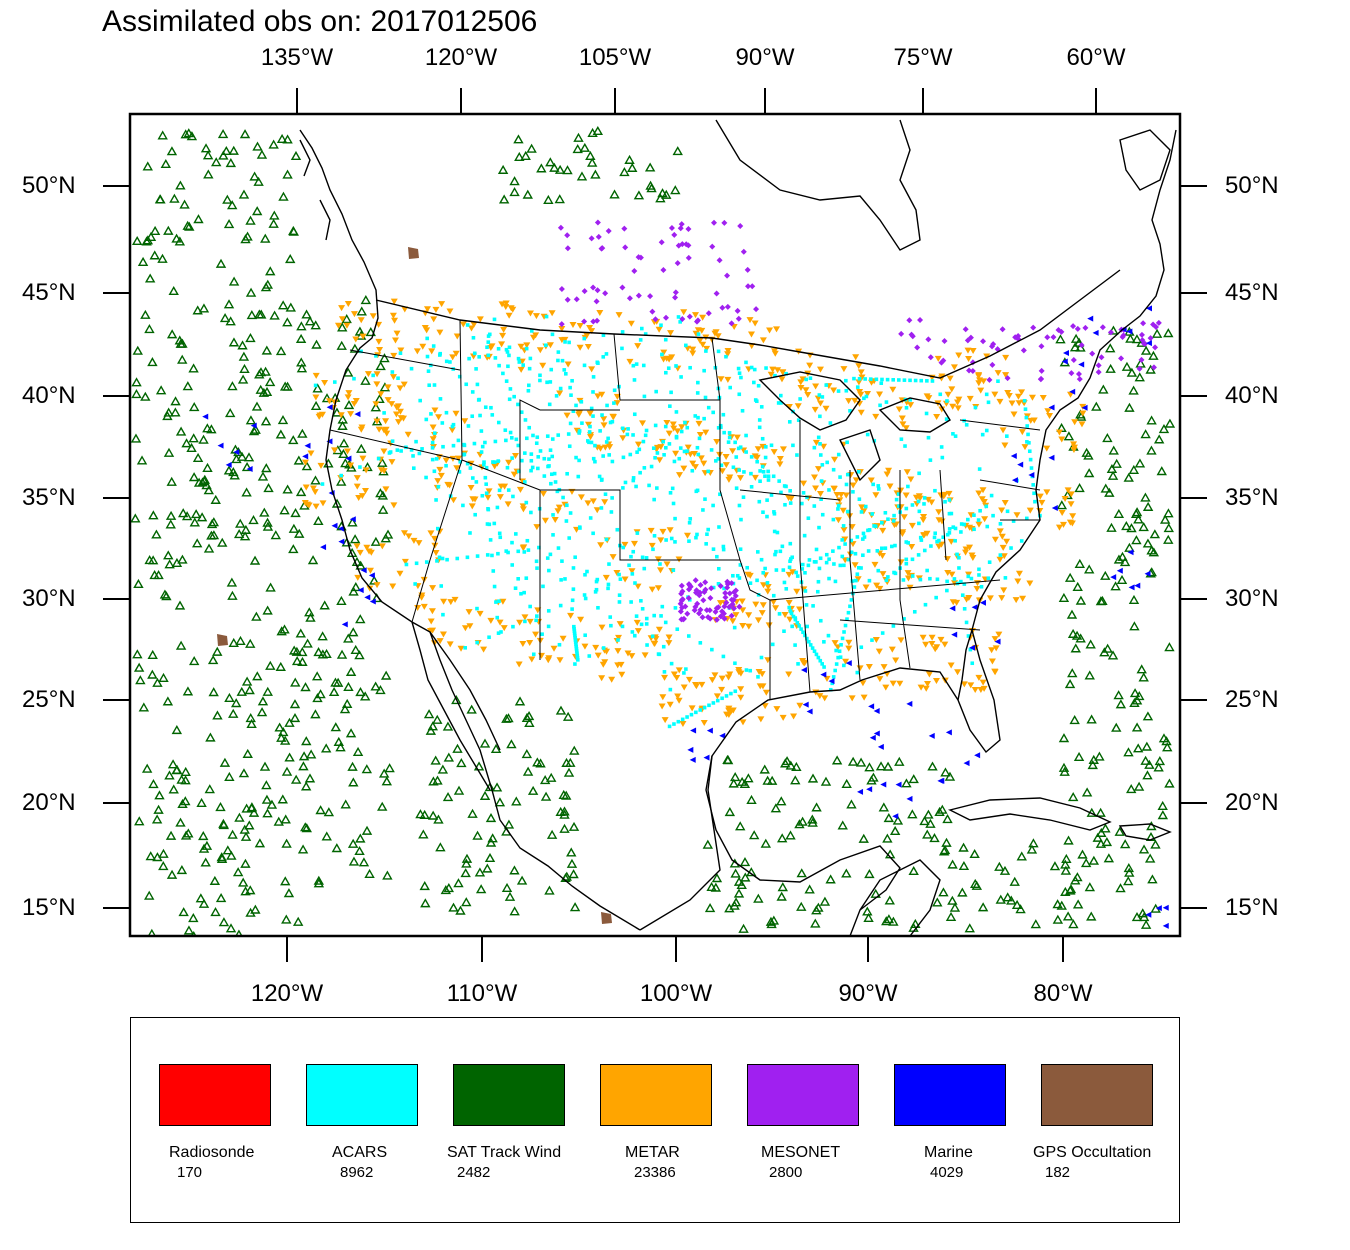 This screenshot has width=1350, height=1250. I want to click on baja-coastline, so click(456, 706).